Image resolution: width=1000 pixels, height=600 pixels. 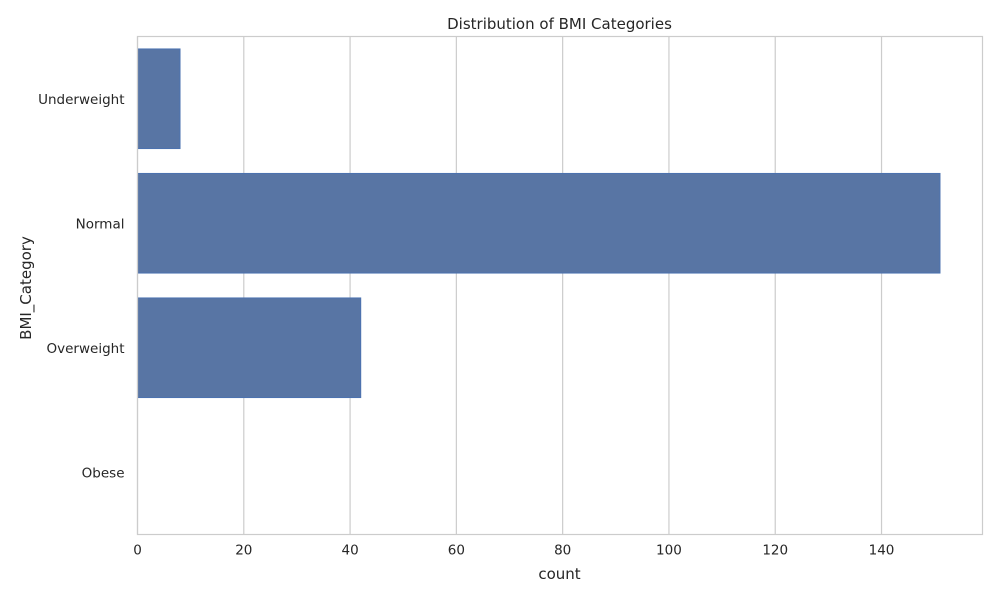 What do you see at coordinates (159, 99) in the screenshot?
I see `bar-underweight` at bounding box center [159, 99].